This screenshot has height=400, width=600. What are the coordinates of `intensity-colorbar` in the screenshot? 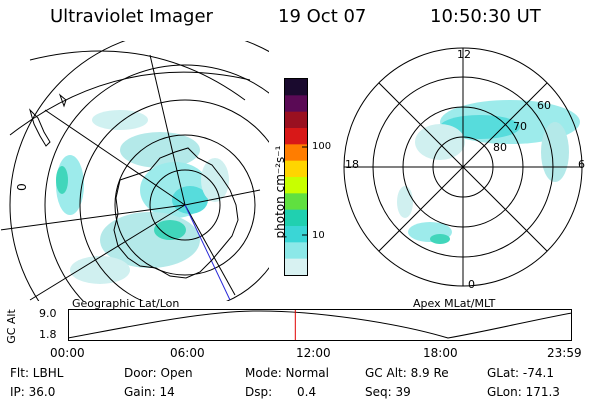 It's located at (296, 177).